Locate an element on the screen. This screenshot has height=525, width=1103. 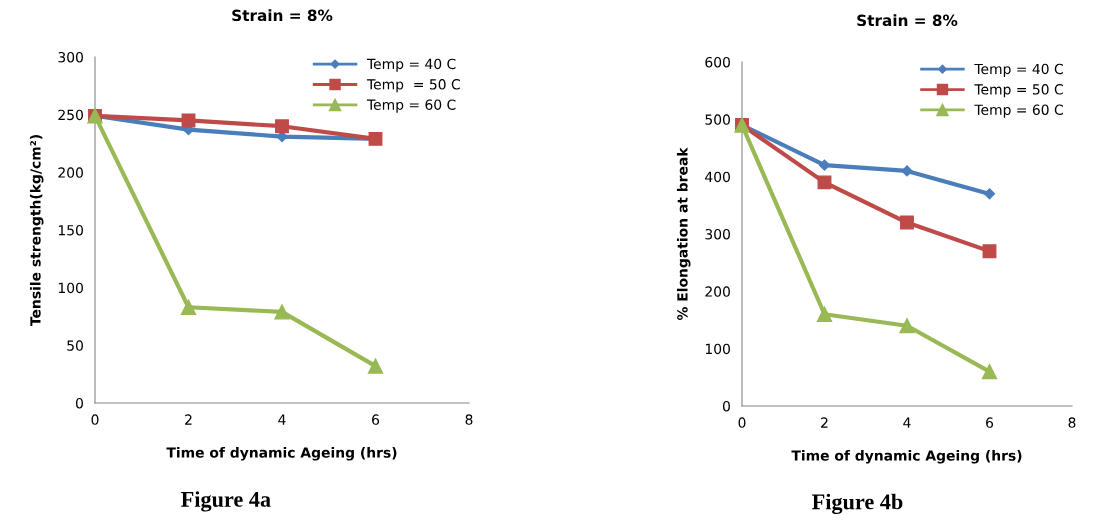
y-tick-label: 150 is located at coordinates (70, 230).